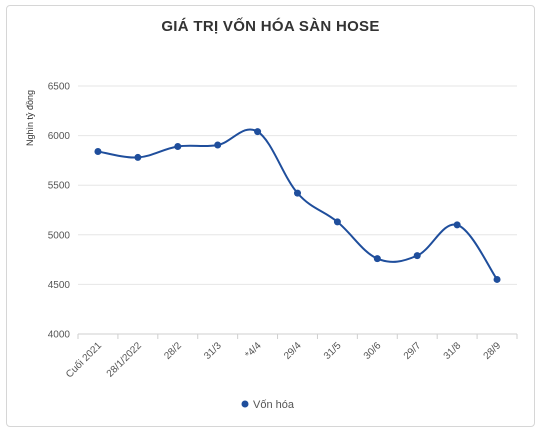 The width and height of the screenshot is (541, 436). Describe the element at coordinates (413, 351) in the screenshot. I see `x-tick-label: 29/7` at that location.